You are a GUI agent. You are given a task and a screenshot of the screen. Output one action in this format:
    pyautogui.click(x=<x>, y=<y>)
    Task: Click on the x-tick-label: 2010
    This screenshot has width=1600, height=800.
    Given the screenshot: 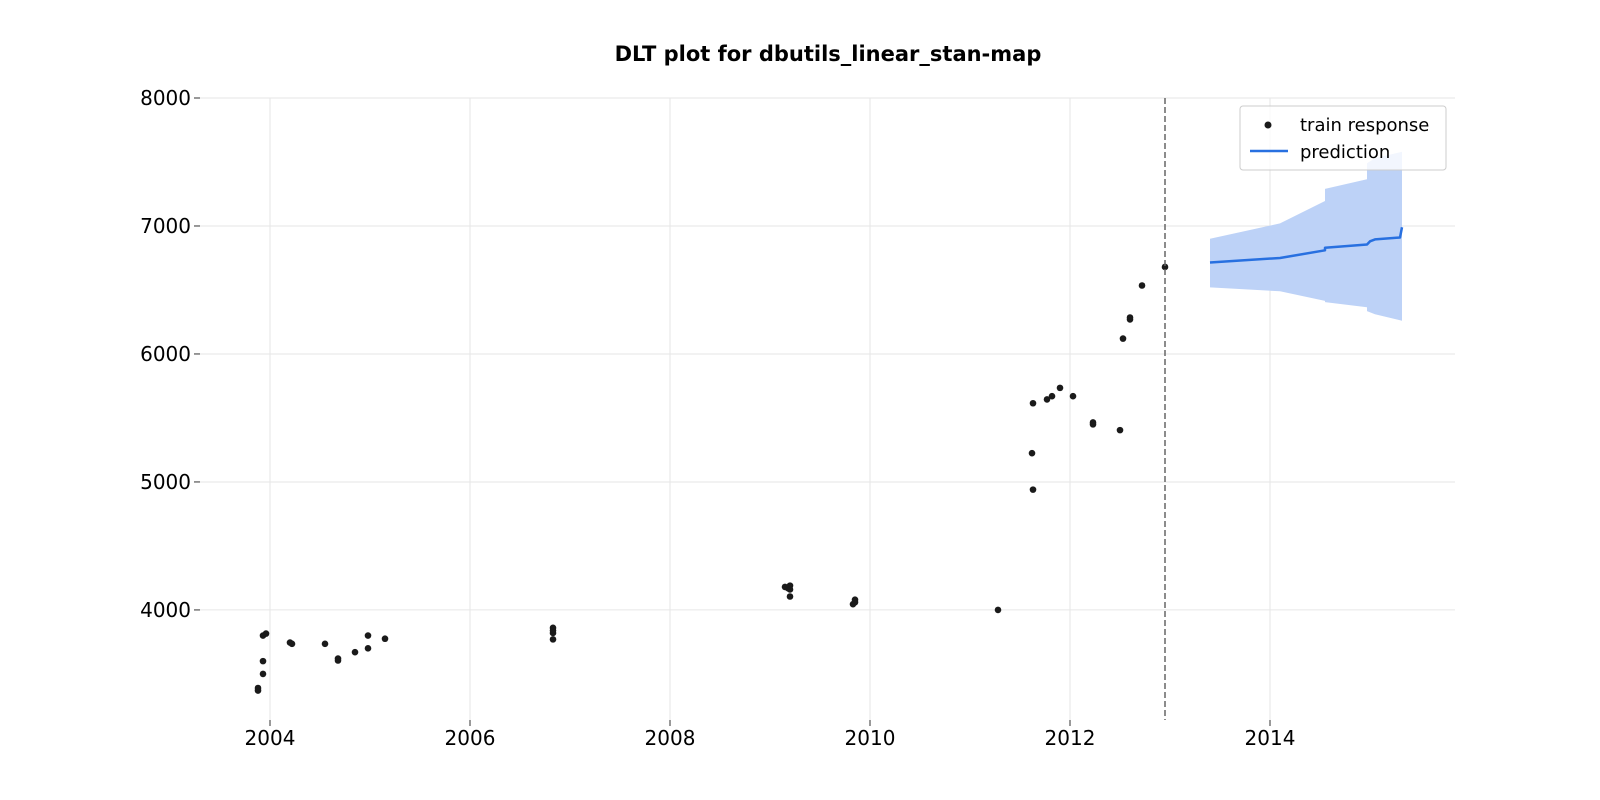 What is the action you would take?
    pyautogui.click(x=870, y=738)
    